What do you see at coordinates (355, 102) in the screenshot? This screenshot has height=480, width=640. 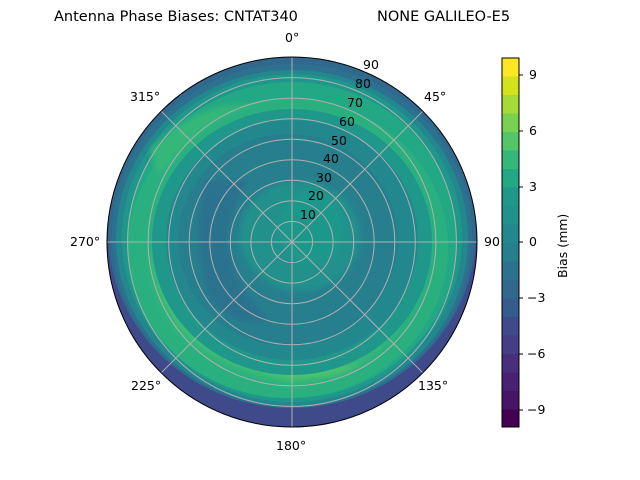 I see `radial-label-70: 70` at bounding box center [355, 102].